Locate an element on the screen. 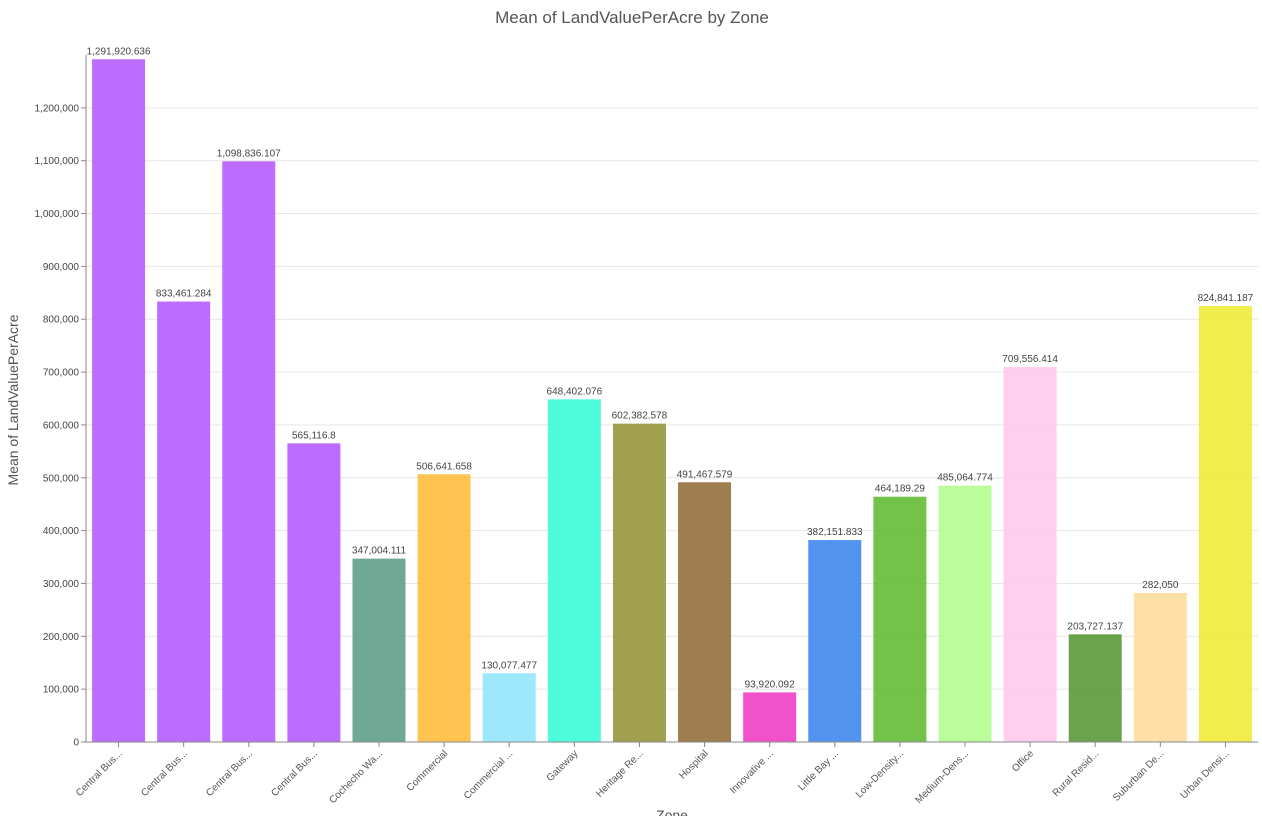 This screenshot has height=816, width=1262. data-label: 648,402.076 is located at coordinates (575, 391).